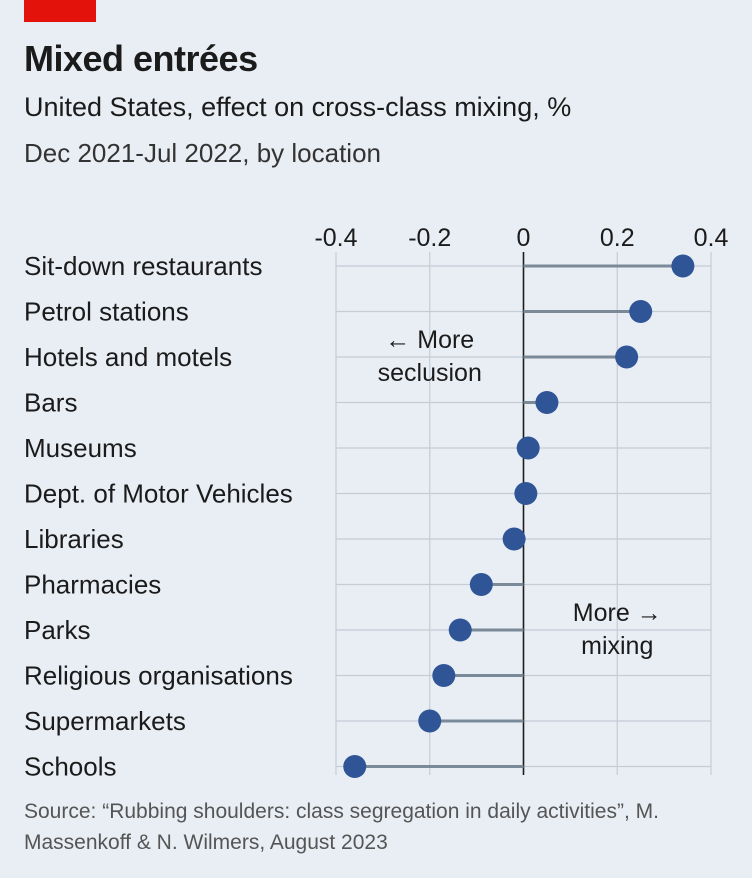 The width and height of the screenshot is (752, 878). I want to click on category-label: Libraries, so click(74, 539).